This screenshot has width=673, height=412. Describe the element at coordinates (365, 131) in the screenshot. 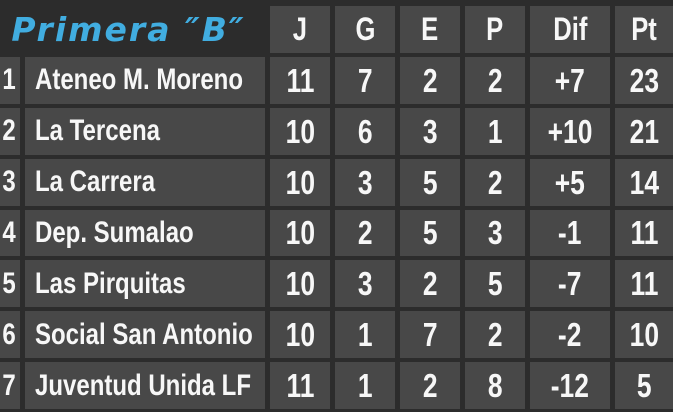

I see `wins-cell-text: 6` at that location.